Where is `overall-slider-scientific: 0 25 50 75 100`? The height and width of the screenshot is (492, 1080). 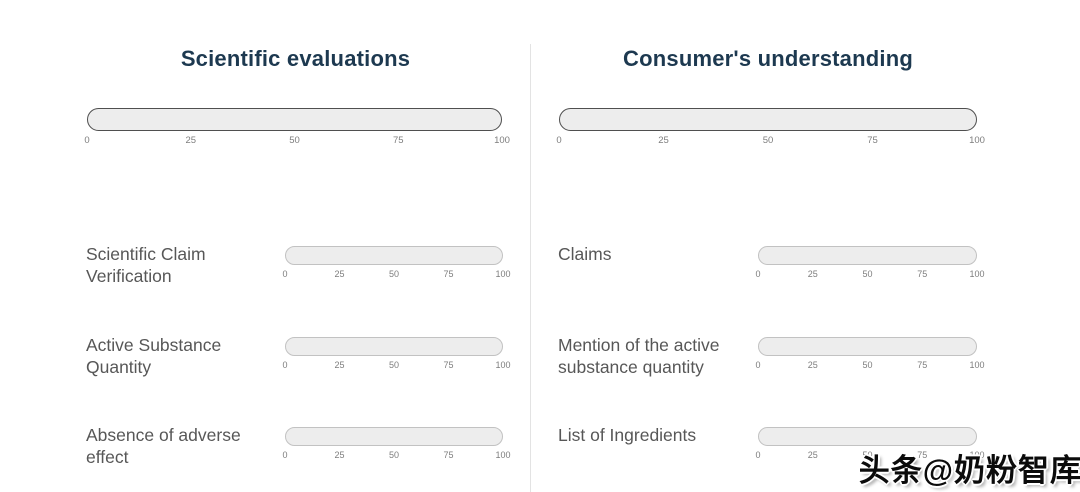 overall-slider-scientific: 0 25 50 75 100 is located at coordinates (297, 127).